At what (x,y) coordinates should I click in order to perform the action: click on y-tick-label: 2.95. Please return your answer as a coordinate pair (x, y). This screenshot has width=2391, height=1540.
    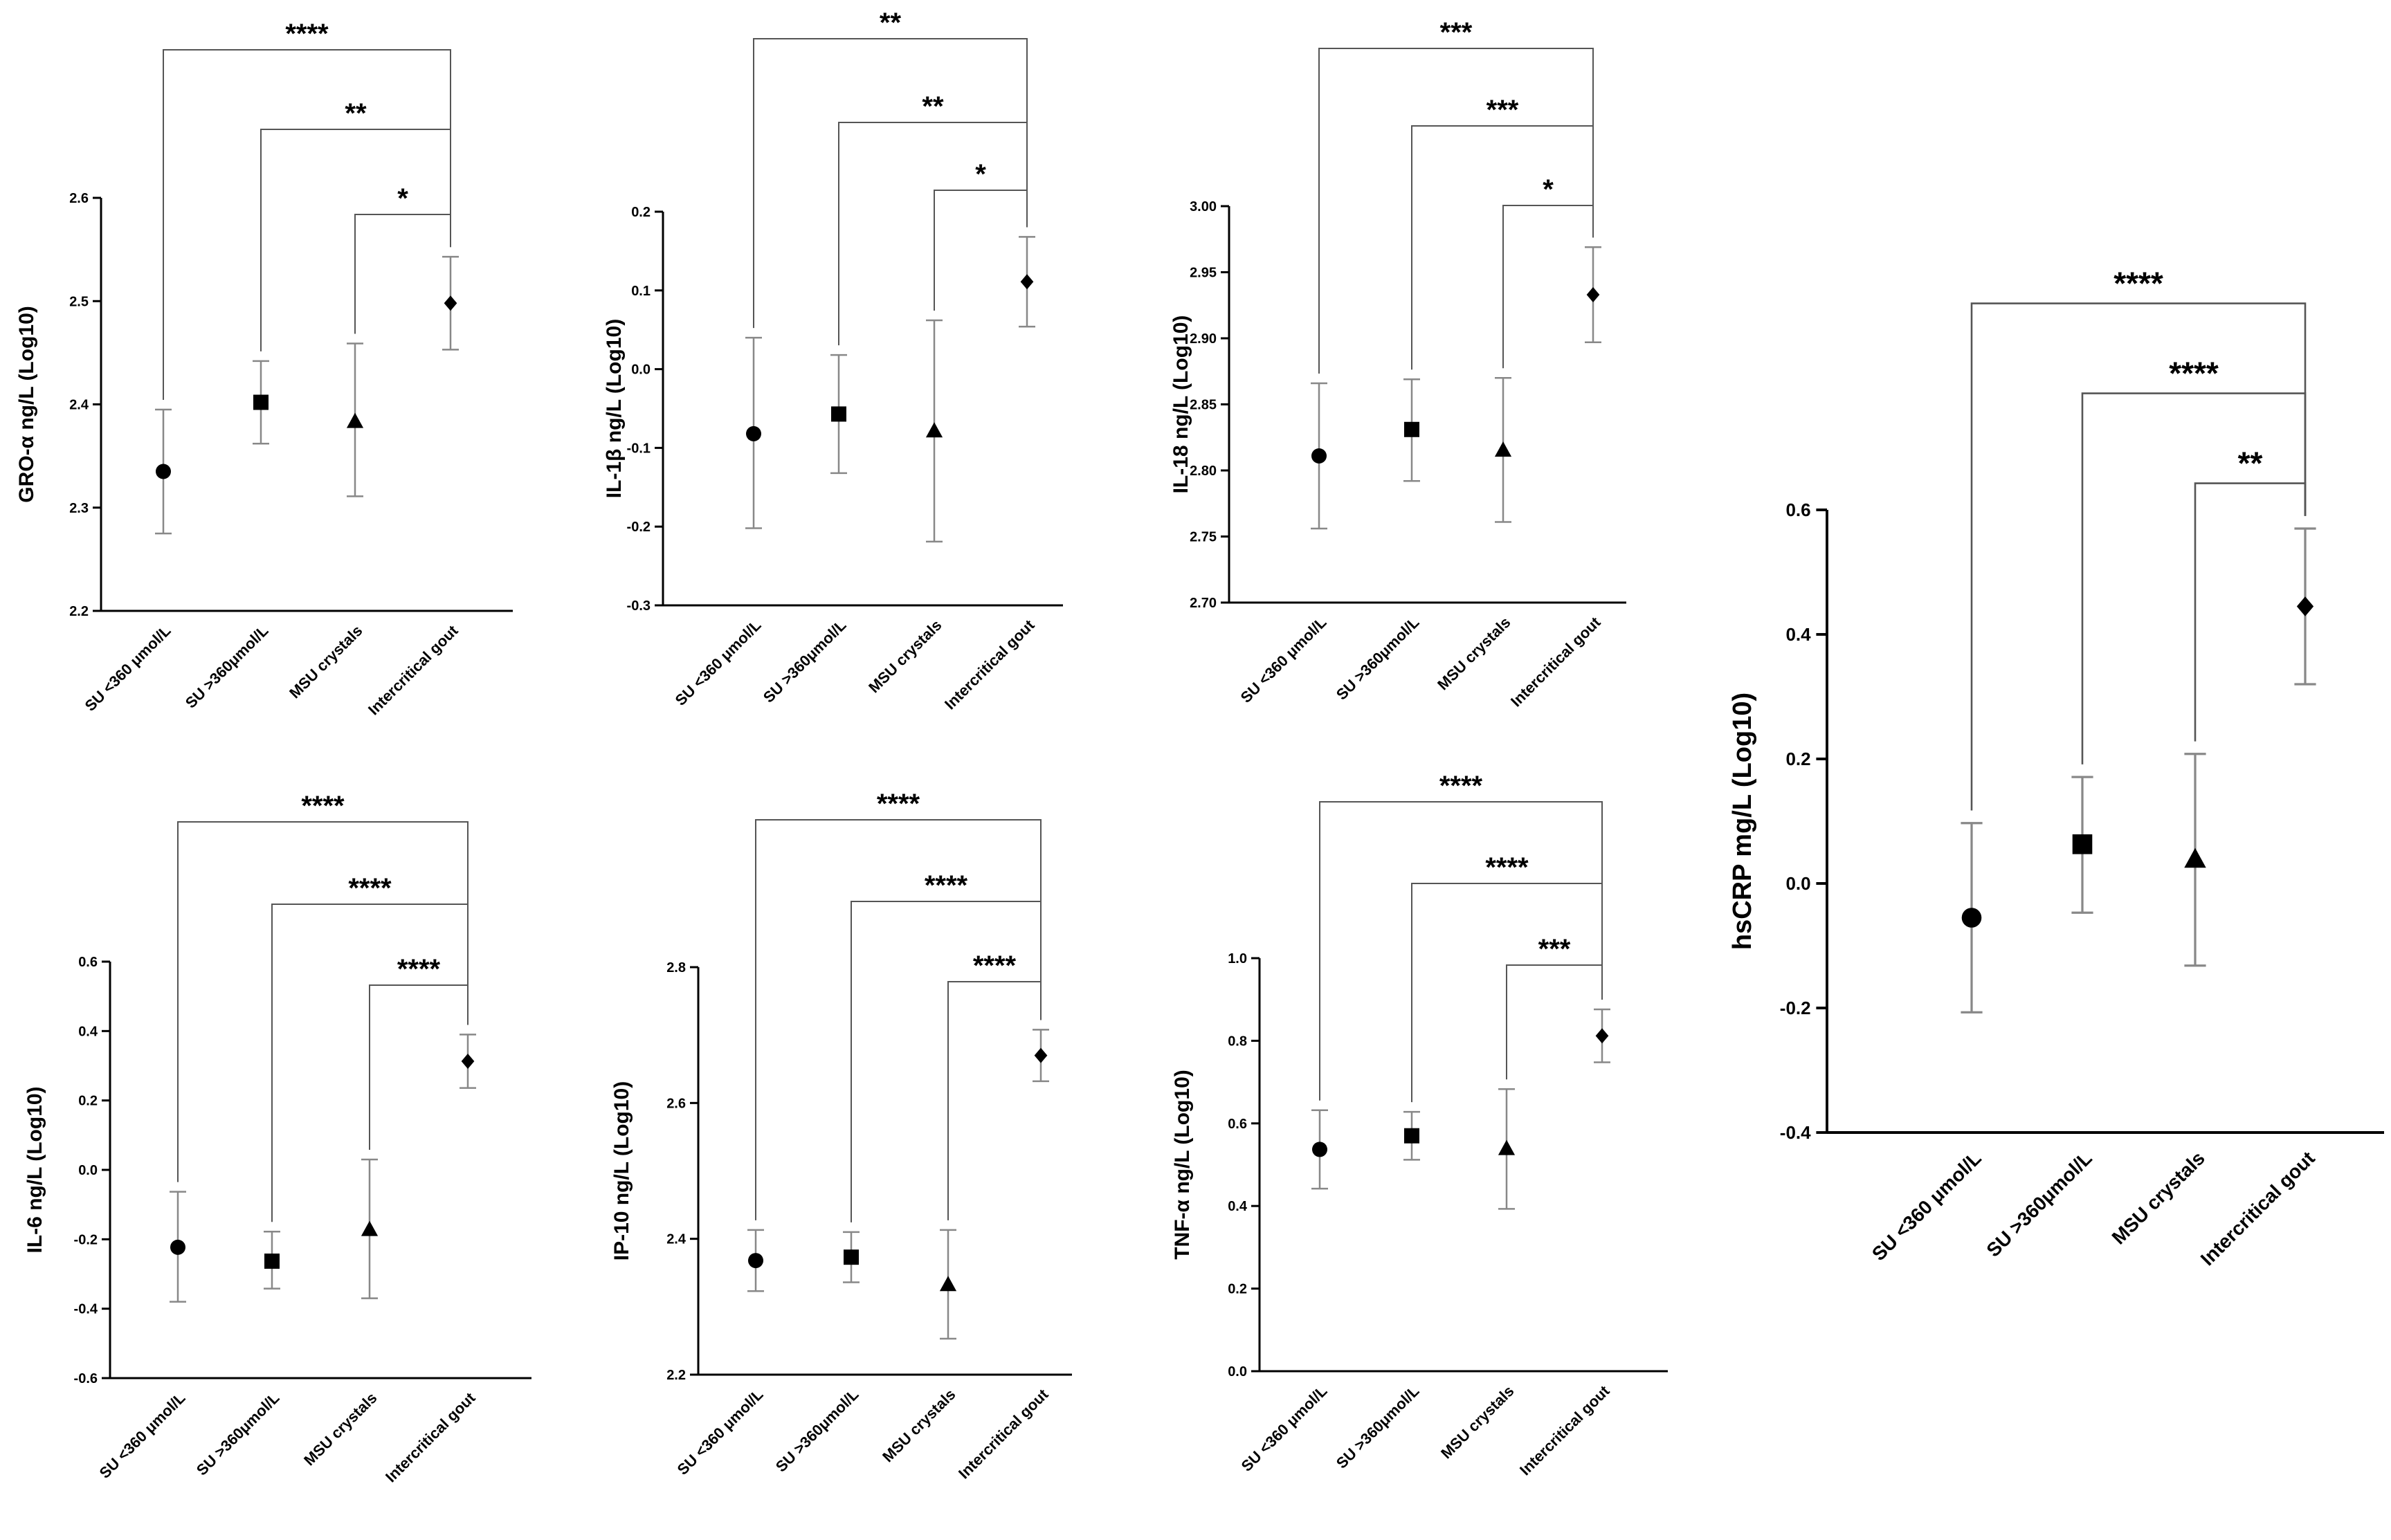
    Looking at the image, I should click on (1204, 273).